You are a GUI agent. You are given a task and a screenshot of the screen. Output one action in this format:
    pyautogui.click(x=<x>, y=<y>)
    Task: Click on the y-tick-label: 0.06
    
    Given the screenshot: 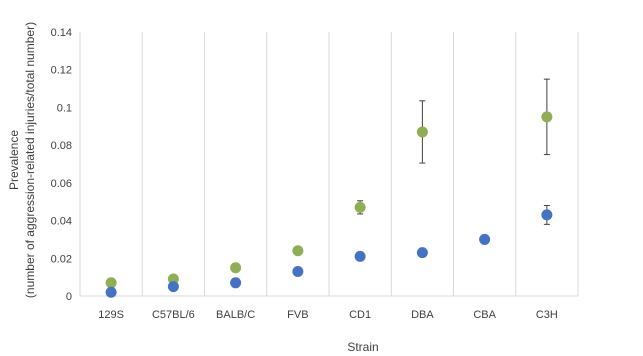 What is the action you would take?
    pyautogui.click(x=61, y=184)
    